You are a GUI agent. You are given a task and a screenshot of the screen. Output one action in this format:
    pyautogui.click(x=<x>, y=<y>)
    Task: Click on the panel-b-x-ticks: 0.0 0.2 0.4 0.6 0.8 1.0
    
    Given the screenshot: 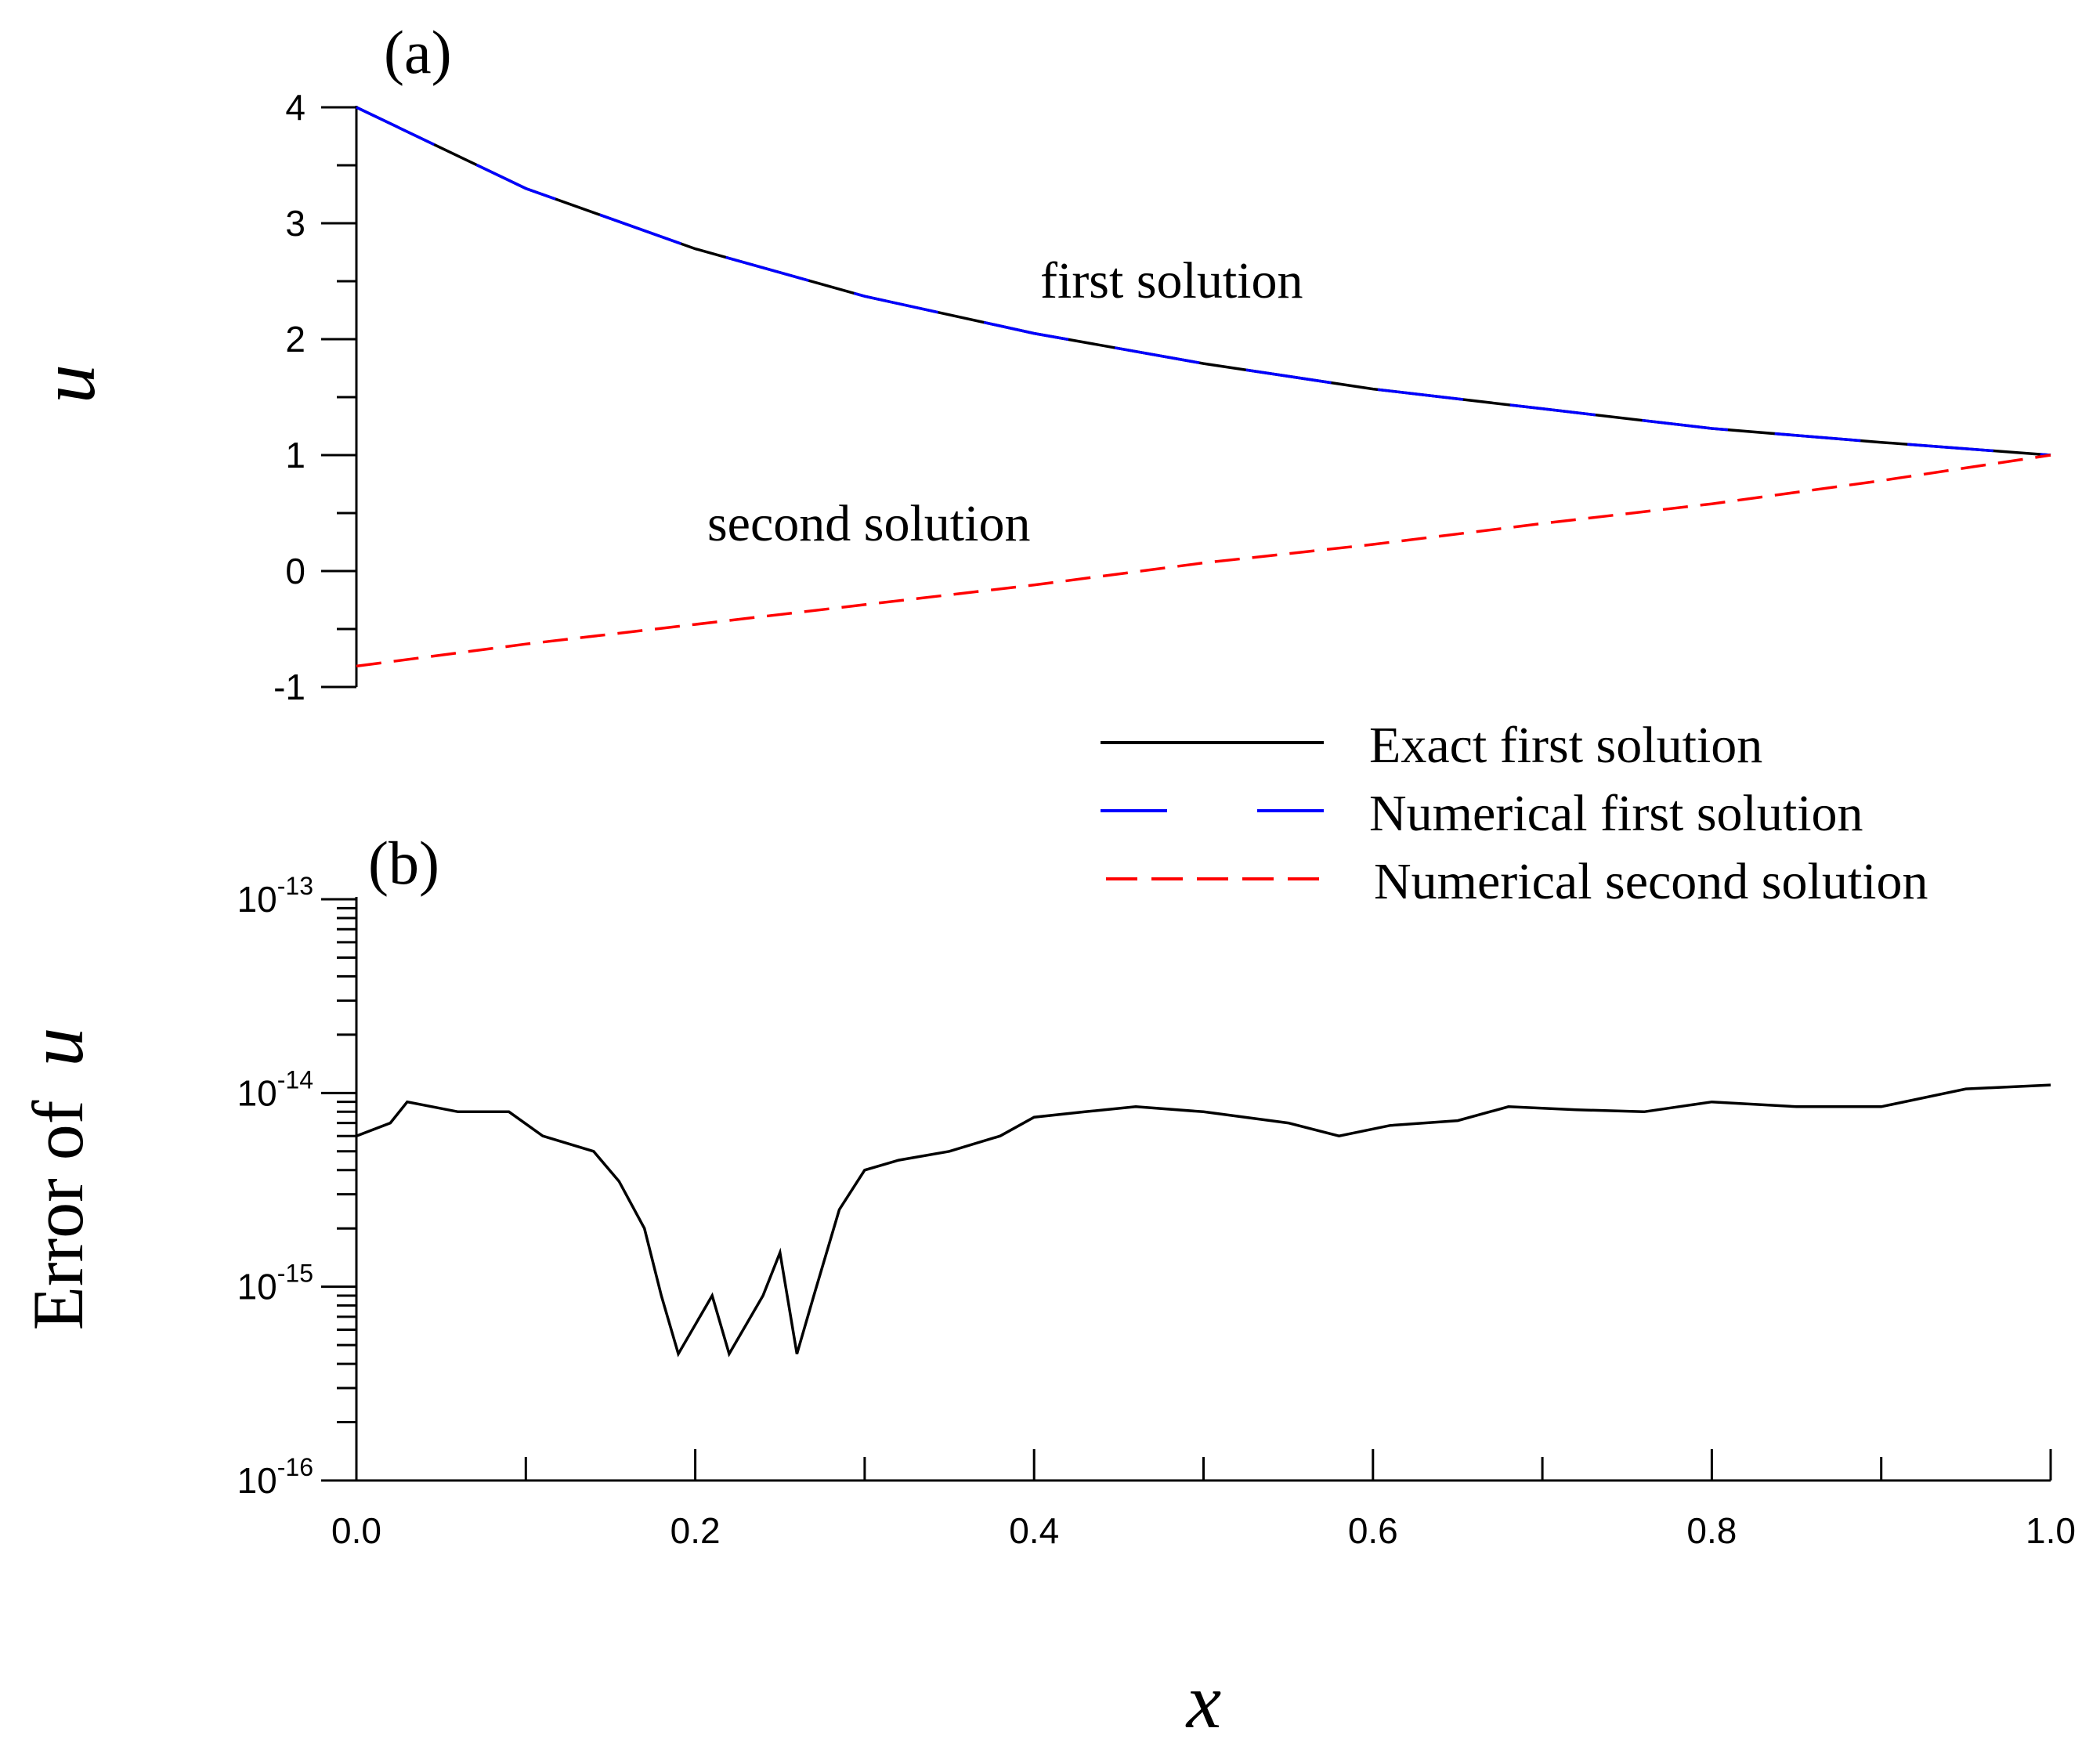 What is the action you would take?
    pyautogui.click(x=1203, y=1500)
    